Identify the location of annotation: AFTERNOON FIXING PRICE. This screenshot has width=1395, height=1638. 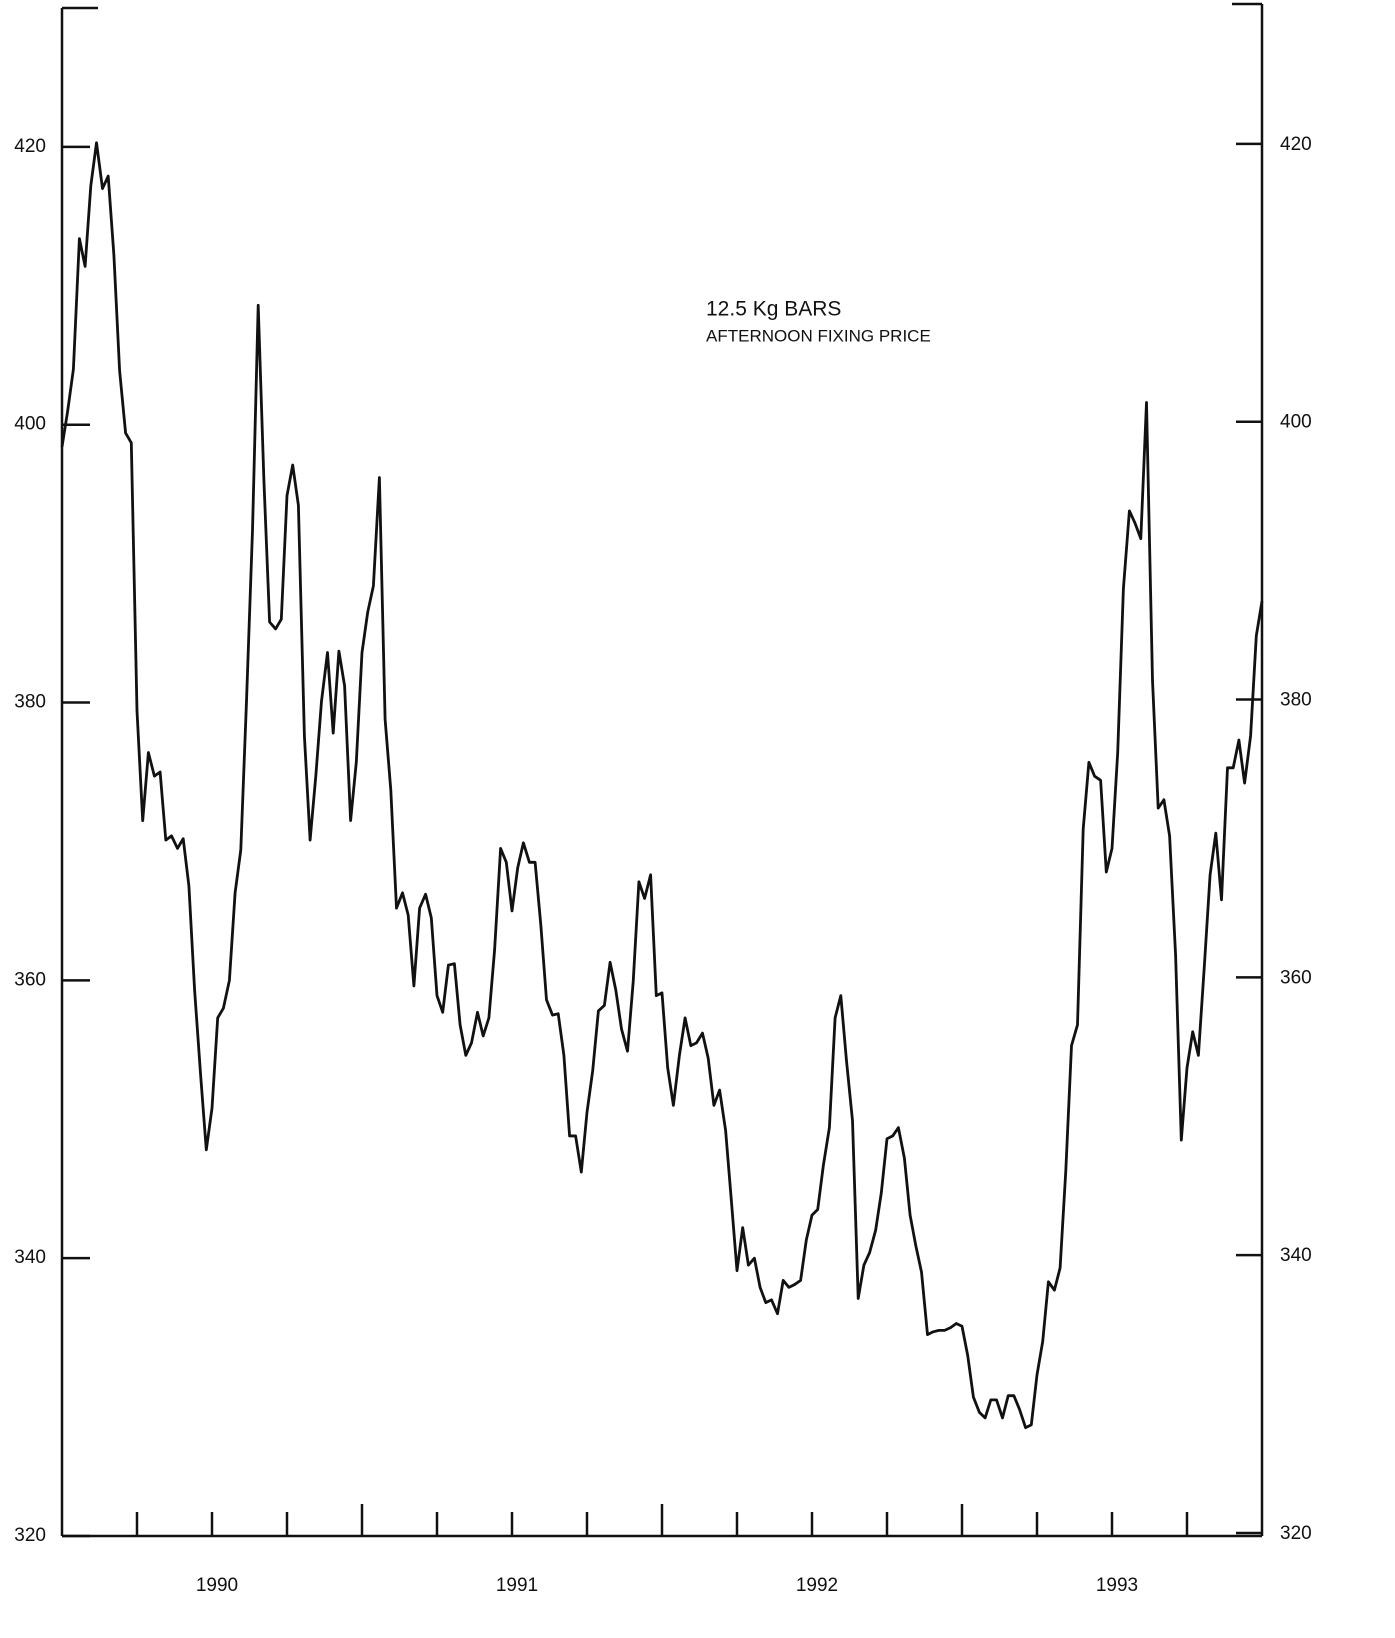
(818, 335).